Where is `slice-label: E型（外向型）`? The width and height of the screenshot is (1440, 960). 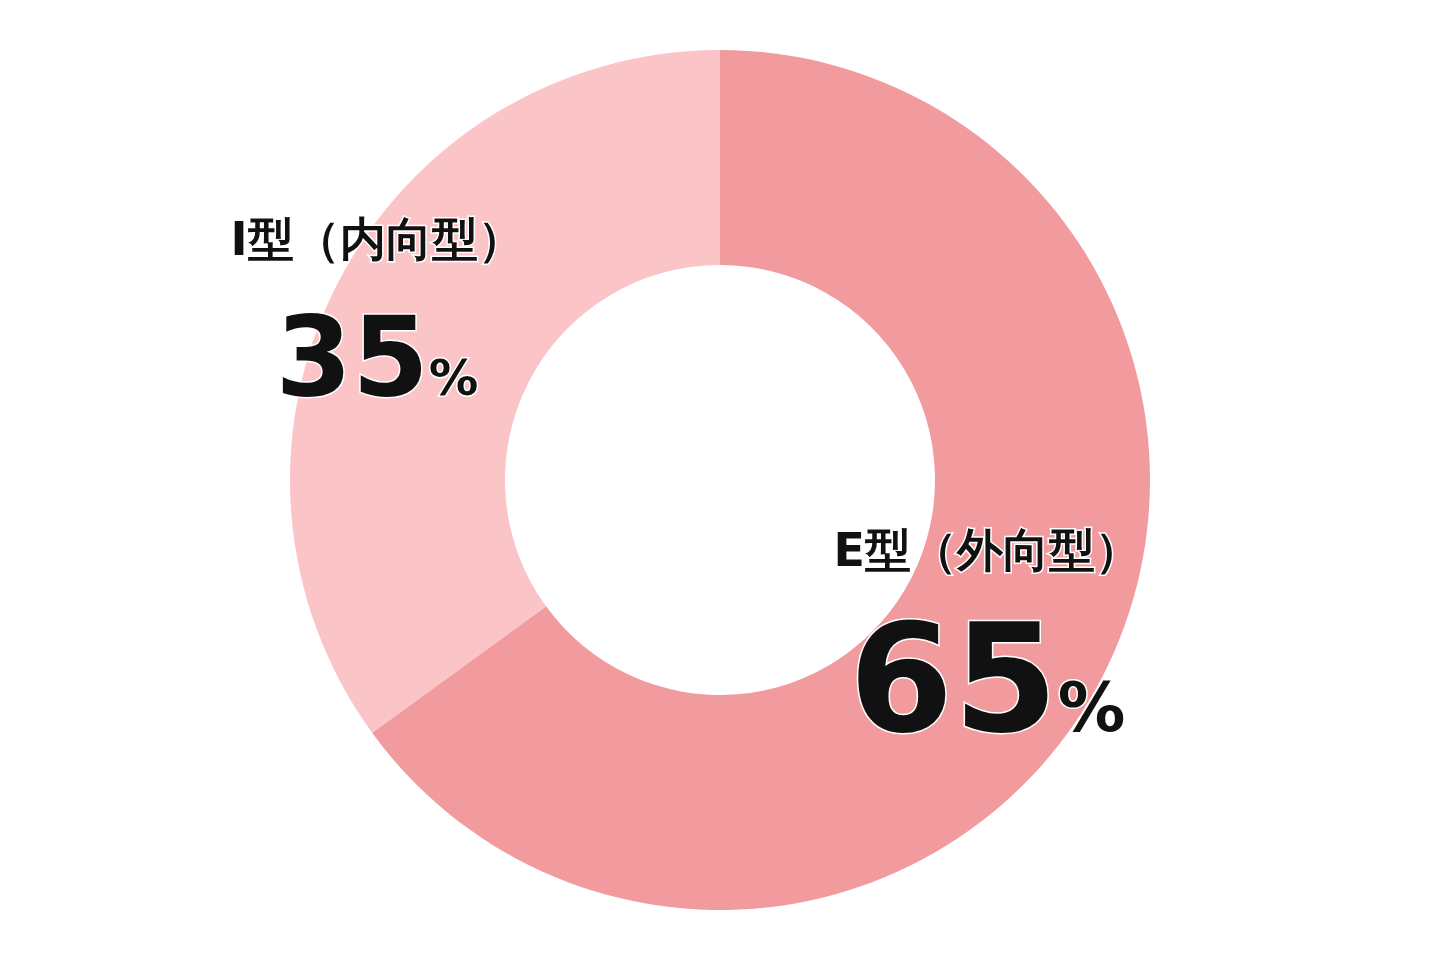 slice-label: E型（外向型） is located at coordinates (987, 550).